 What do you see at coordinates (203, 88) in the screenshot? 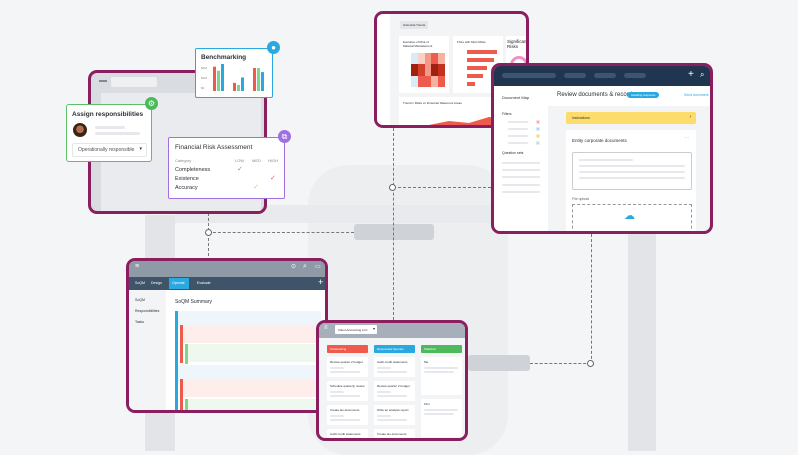
I see `y-tick: $0` at bounding box center [203, 88].